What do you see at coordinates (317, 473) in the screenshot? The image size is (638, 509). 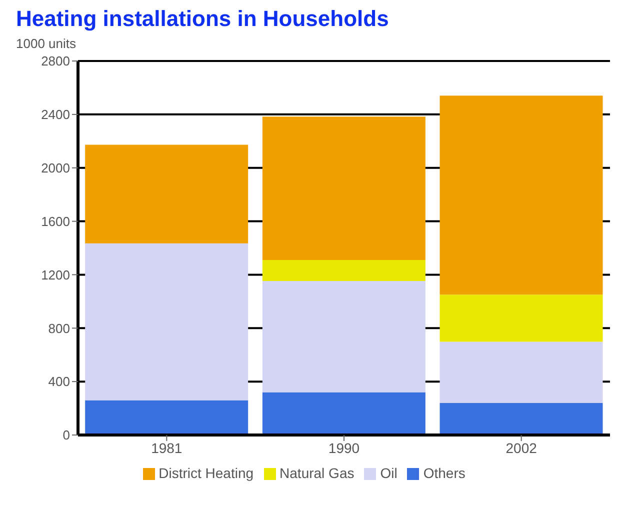 I see `legend-label: Natural Gas` at bounding box center [317, 473].